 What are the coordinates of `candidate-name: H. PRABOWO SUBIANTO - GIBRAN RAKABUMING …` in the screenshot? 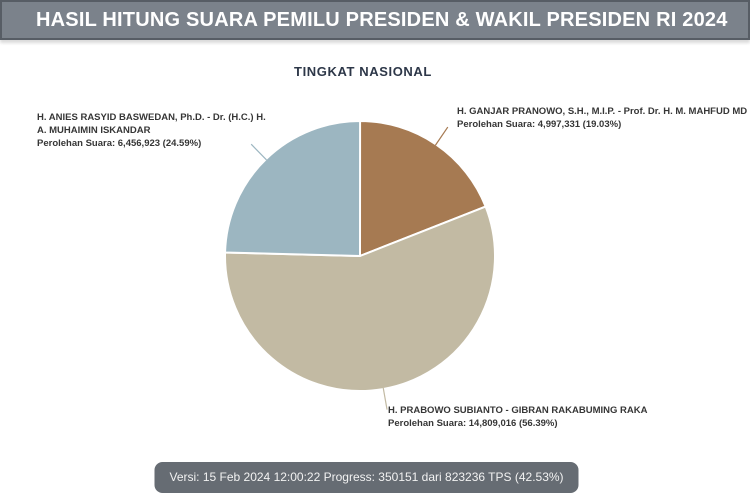 It's located at (518, 410).